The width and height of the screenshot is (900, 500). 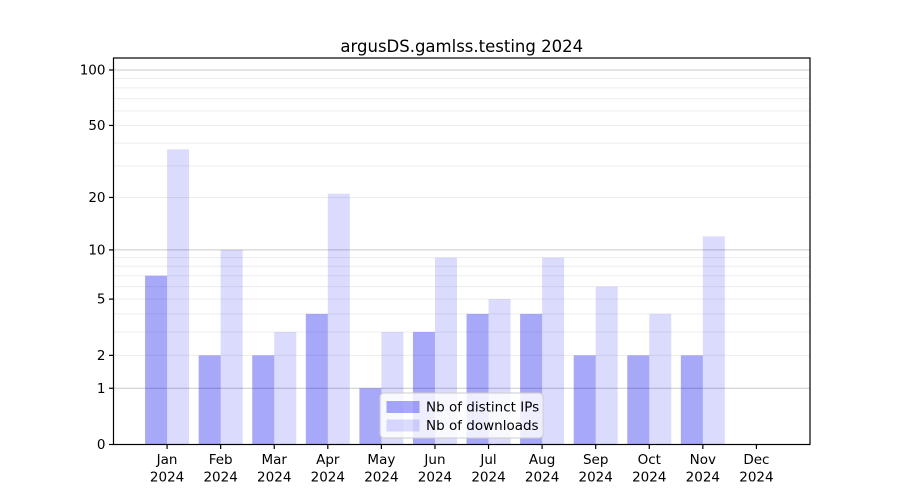 I want to click on y-tick-label-10: 10, so click(x=96, y=250).